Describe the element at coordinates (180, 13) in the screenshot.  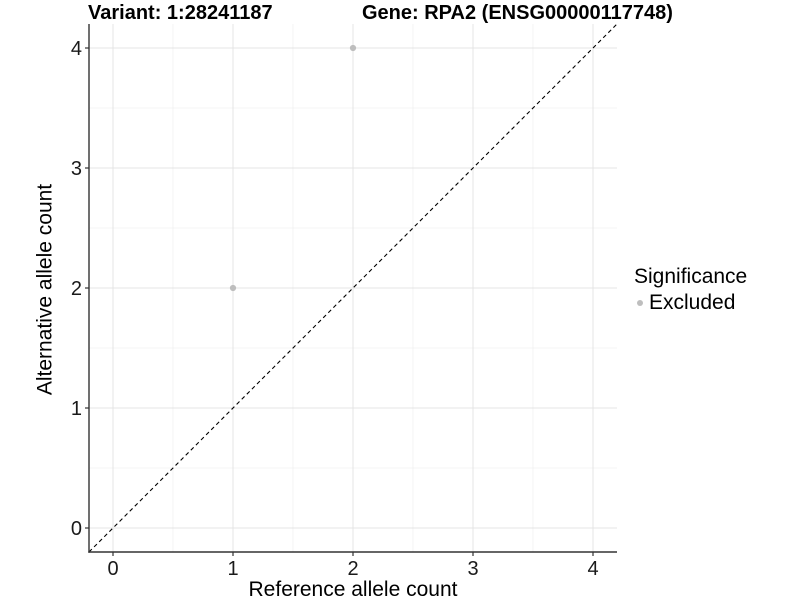
I see `plot-title-variant: Variant: 1:28241187` at that location.